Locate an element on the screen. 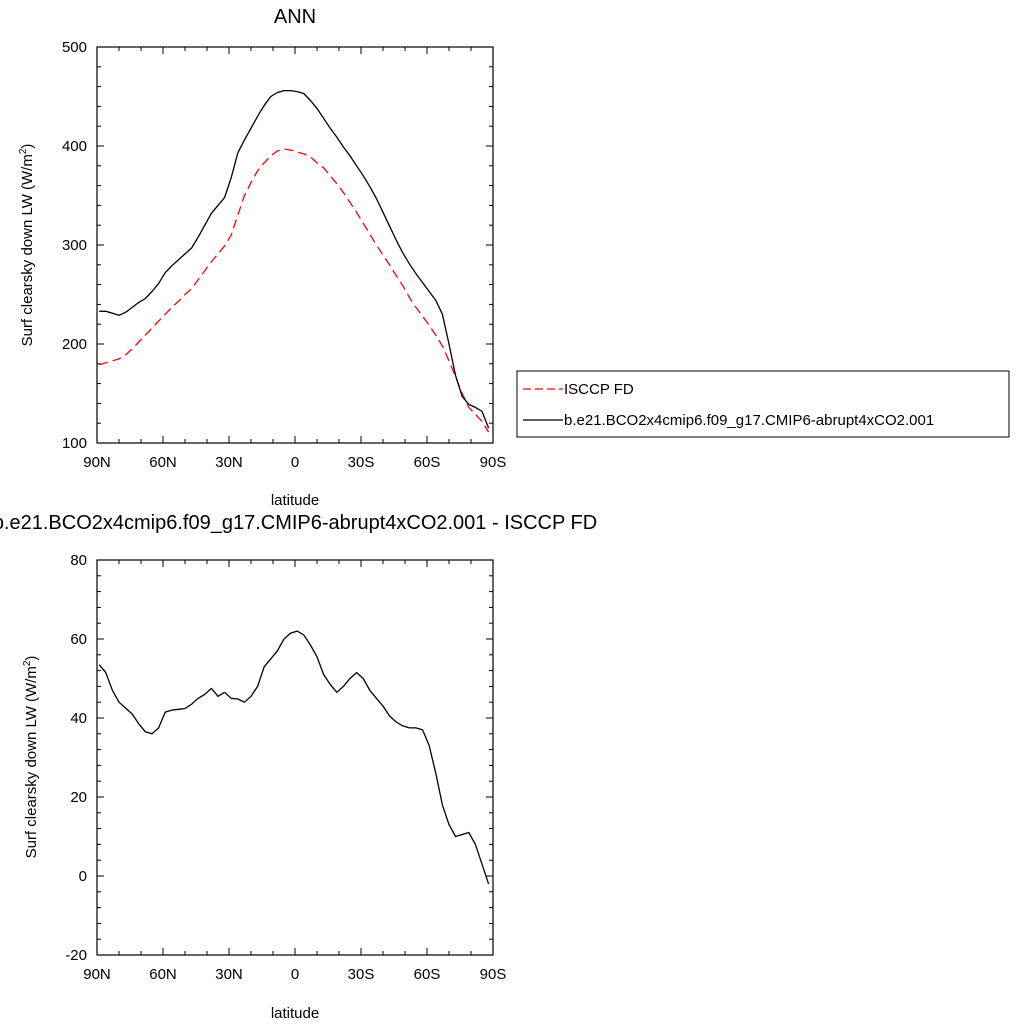  plot-bottom-x-axis-label: latitude is located at coordinates (295, 1013).